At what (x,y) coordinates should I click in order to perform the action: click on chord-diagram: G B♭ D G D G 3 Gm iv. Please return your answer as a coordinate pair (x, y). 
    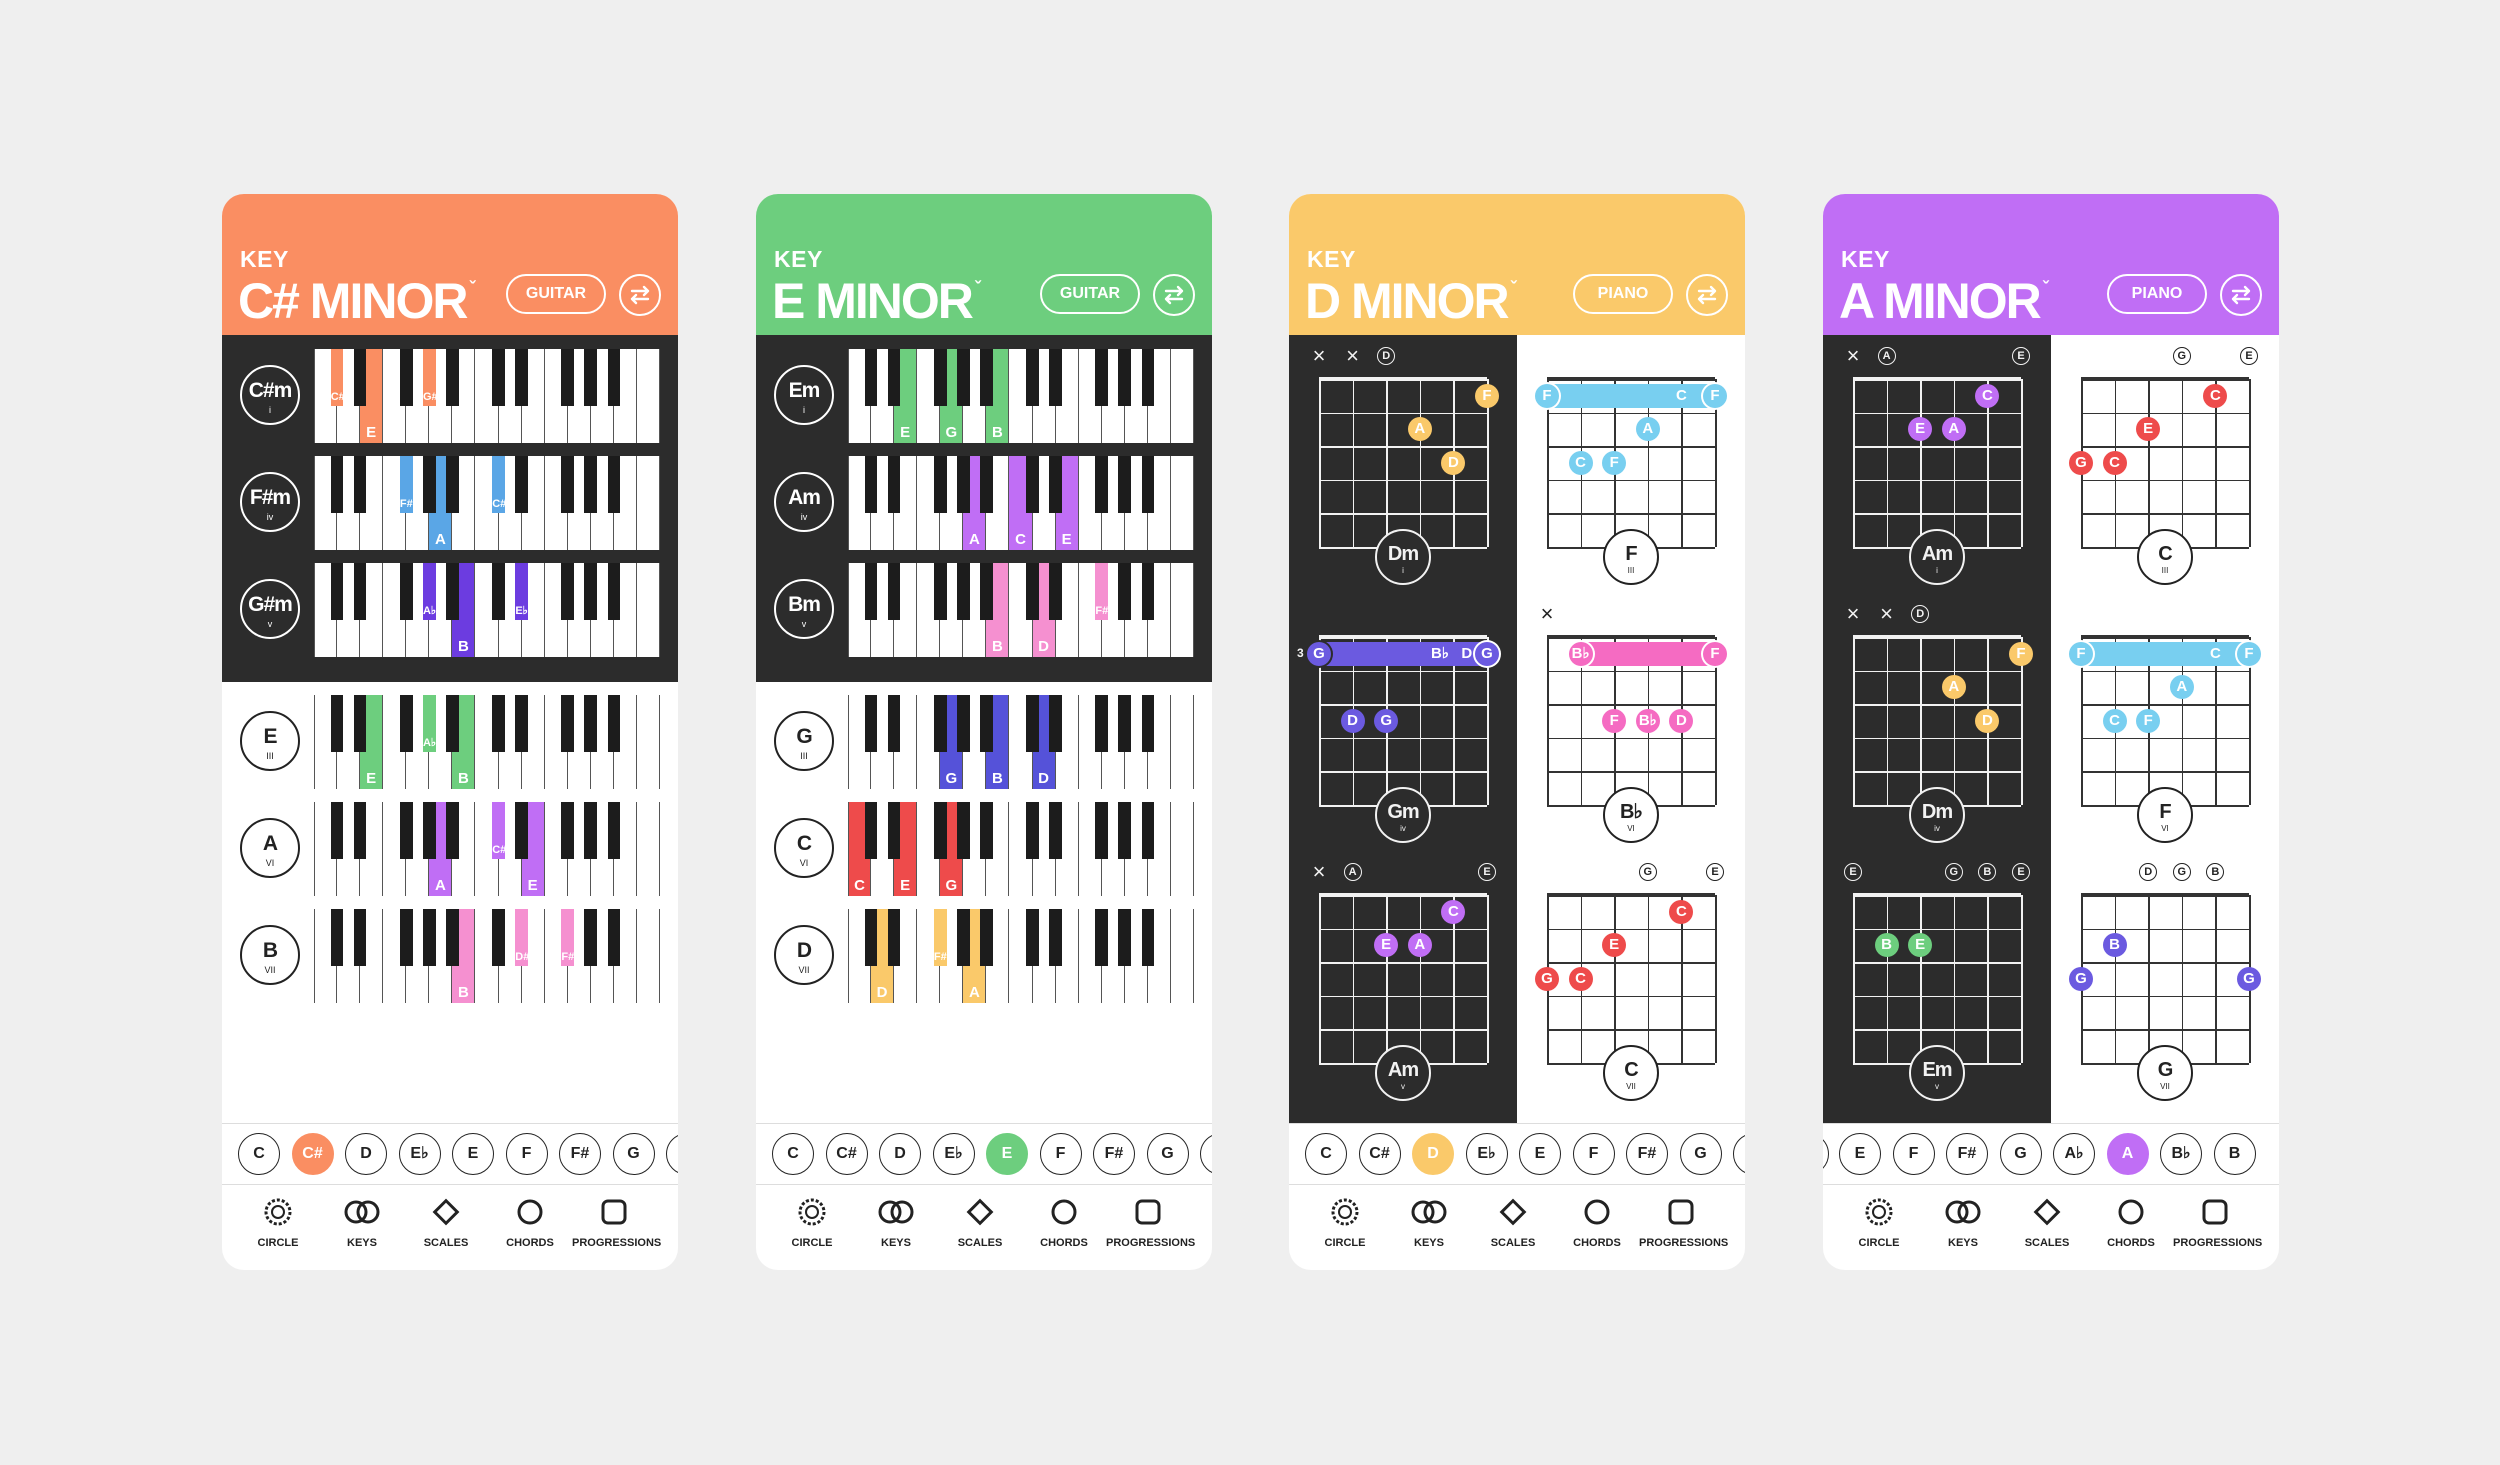
    Looking at the image, I should click on (1403, 722).